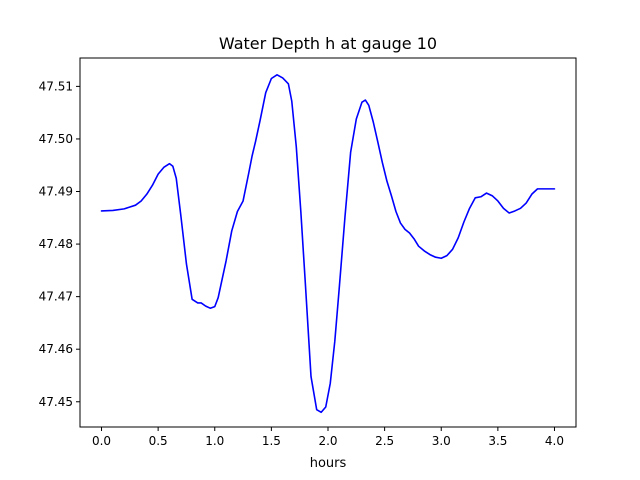  I want to click on y-tick-label: 47.51, so click(56, 86).